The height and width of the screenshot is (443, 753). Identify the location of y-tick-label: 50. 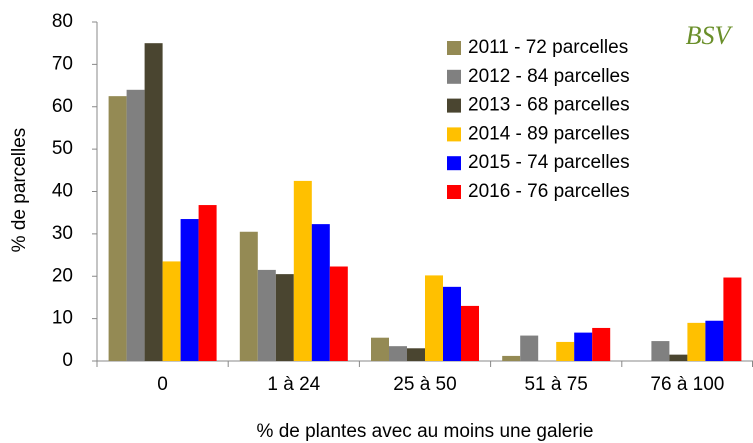
(62, 148).